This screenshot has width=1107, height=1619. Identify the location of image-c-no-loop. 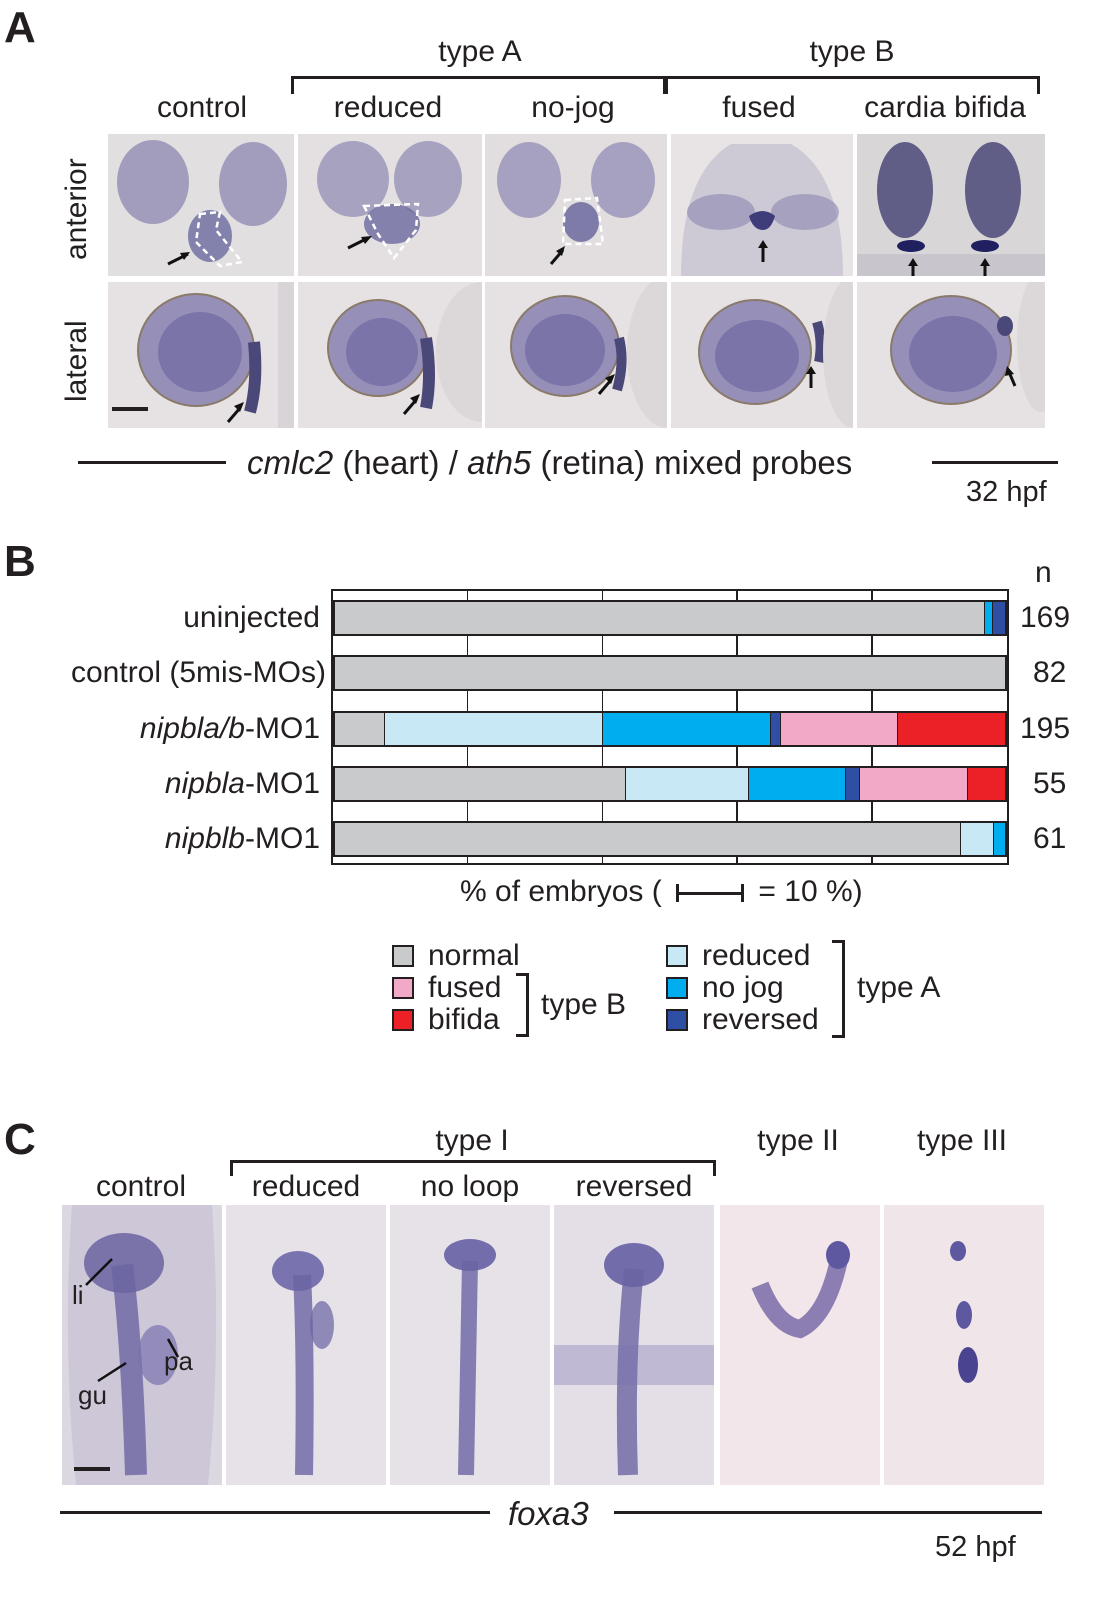
(470, 1345).